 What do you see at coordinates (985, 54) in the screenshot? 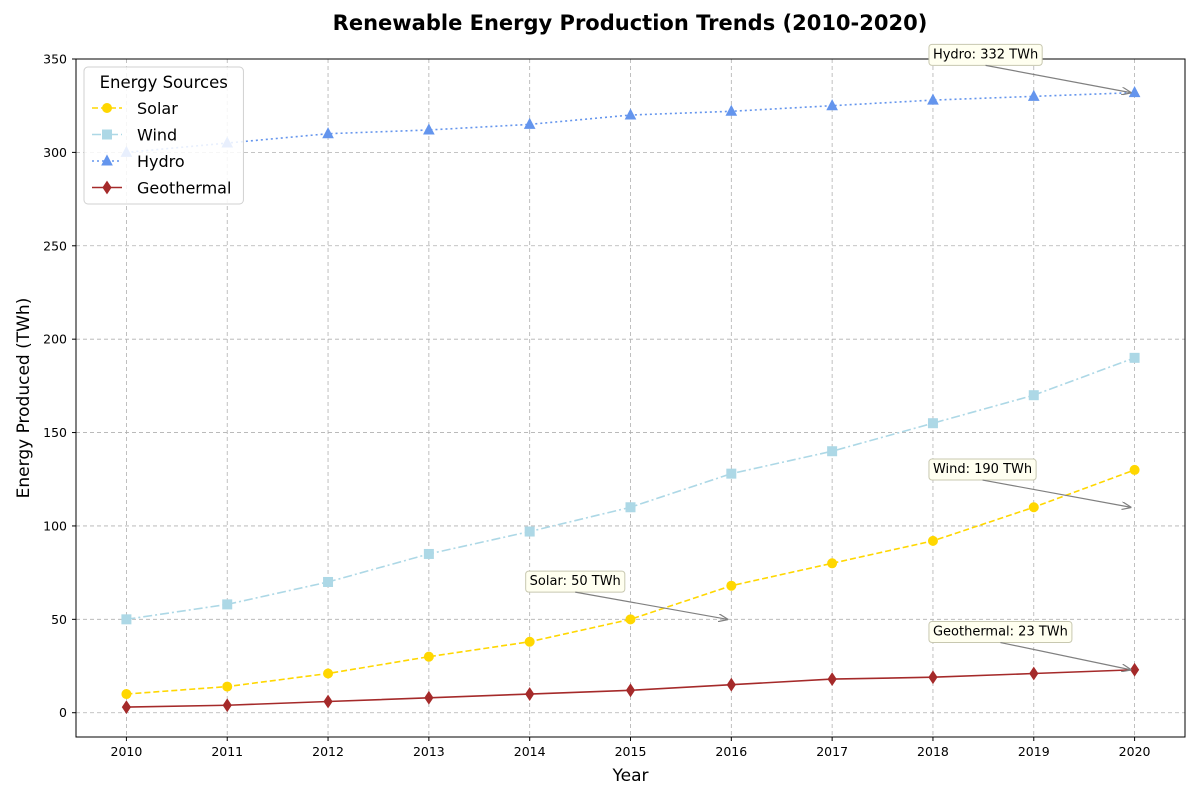
I see `annotation-text: Hydro: 332 TWh` at bounding box center [985, 54].